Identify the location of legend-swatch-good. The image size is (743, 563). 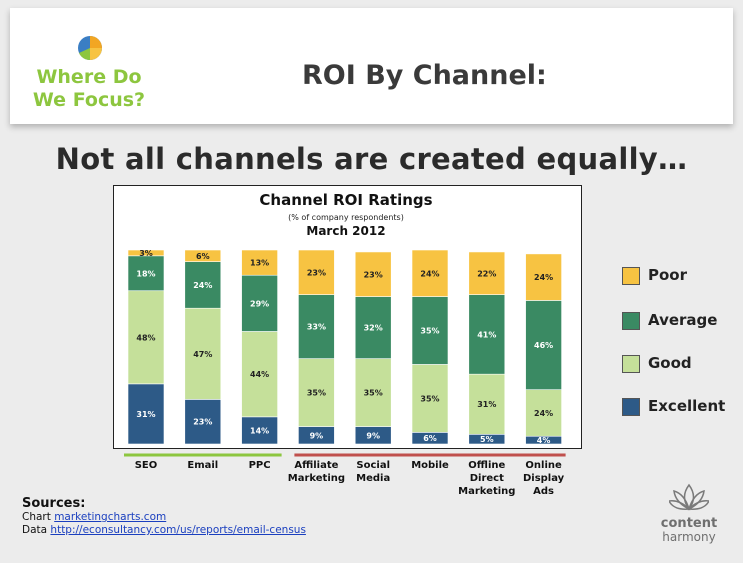
(631, 364).